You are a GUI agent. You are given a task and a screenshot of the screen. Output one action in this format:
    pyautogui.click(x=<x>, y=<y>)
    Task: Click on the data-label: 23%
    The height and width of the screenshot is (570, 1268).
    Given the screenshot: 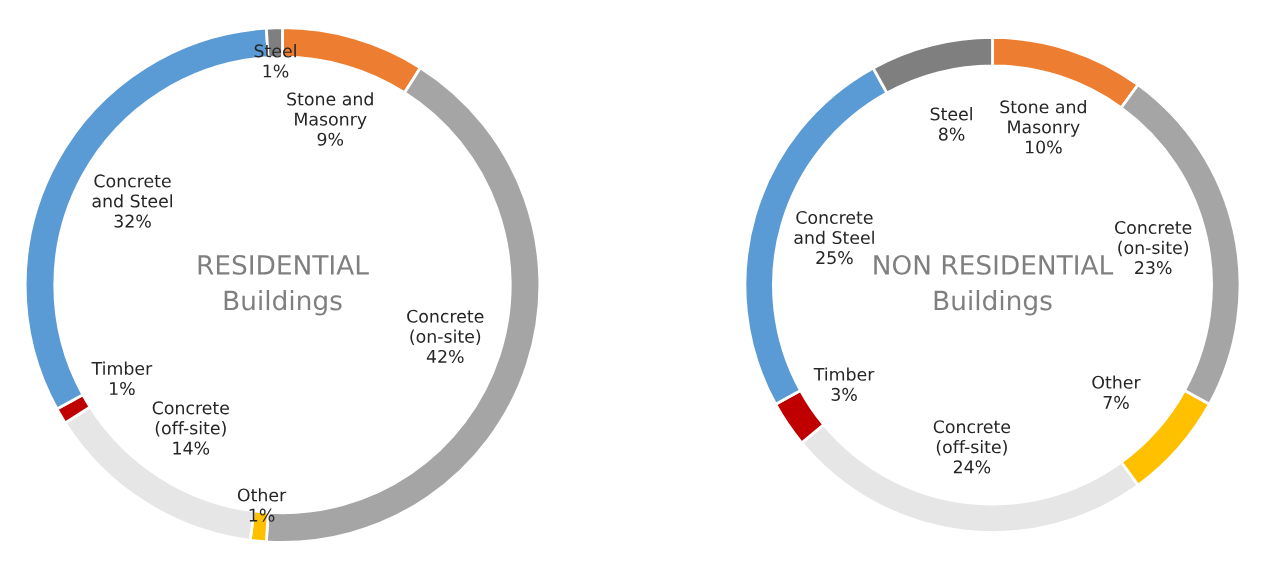 What is the action you would take?
    pyautogui.click(x=1153, y=268)
    